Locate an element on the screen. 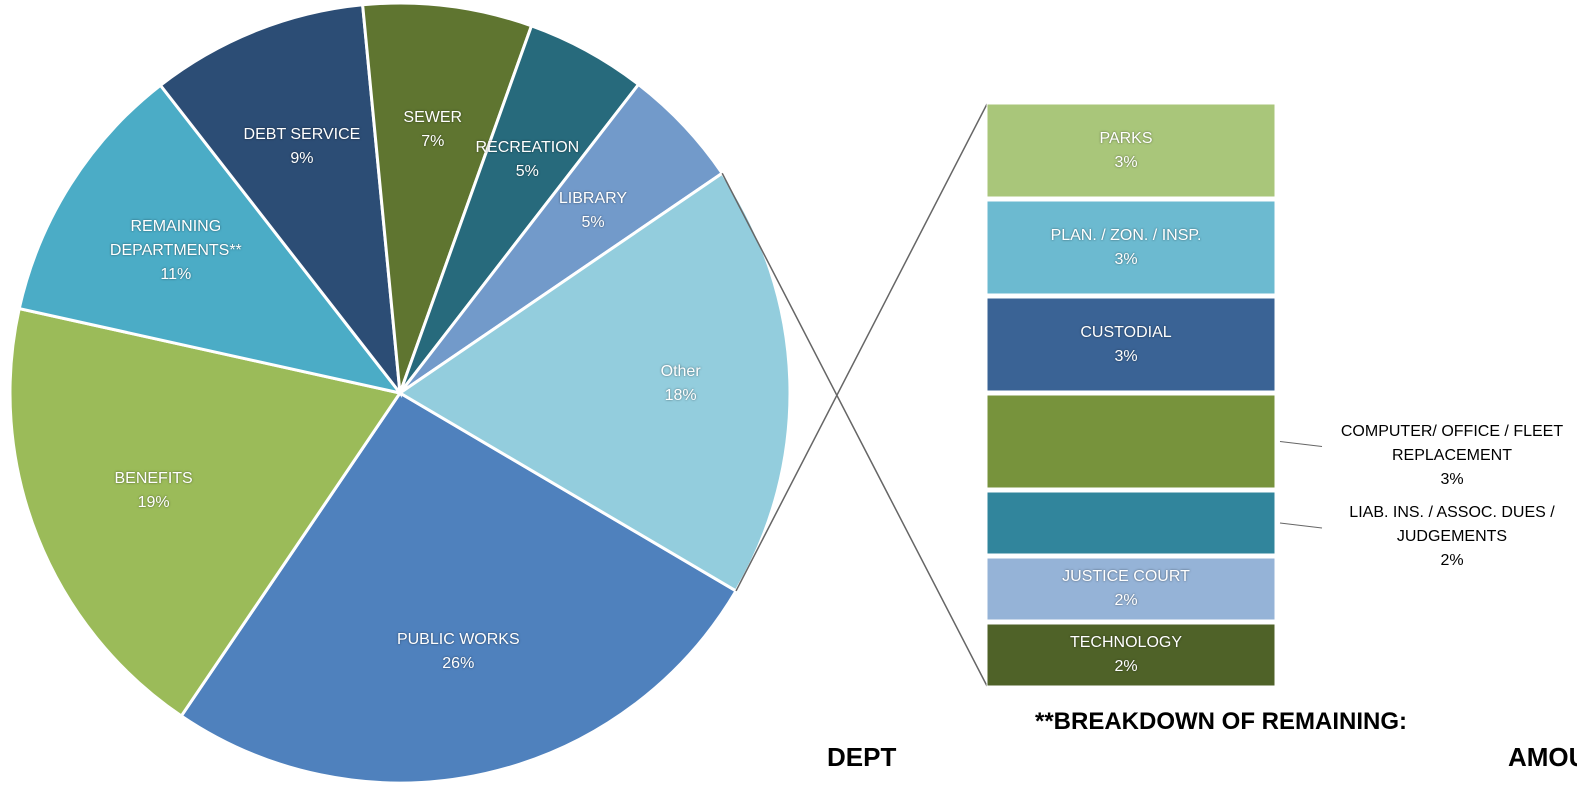 The height and width of the screenshot is (785, 1577). data-label: RECREATION 5% is located at coordinates (527, 160).